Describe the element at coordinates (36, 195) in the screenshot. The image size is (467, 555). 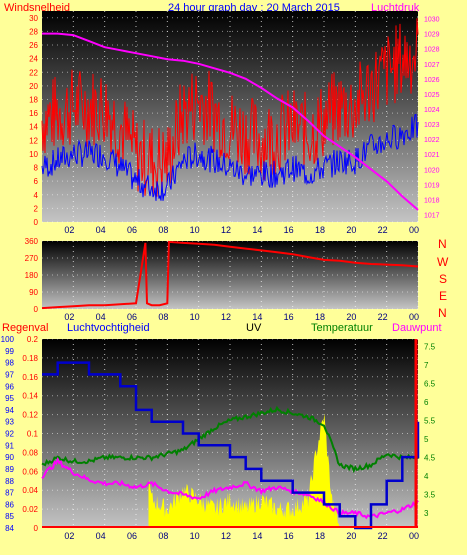
I see `wind-tick-label: 4` at that location.